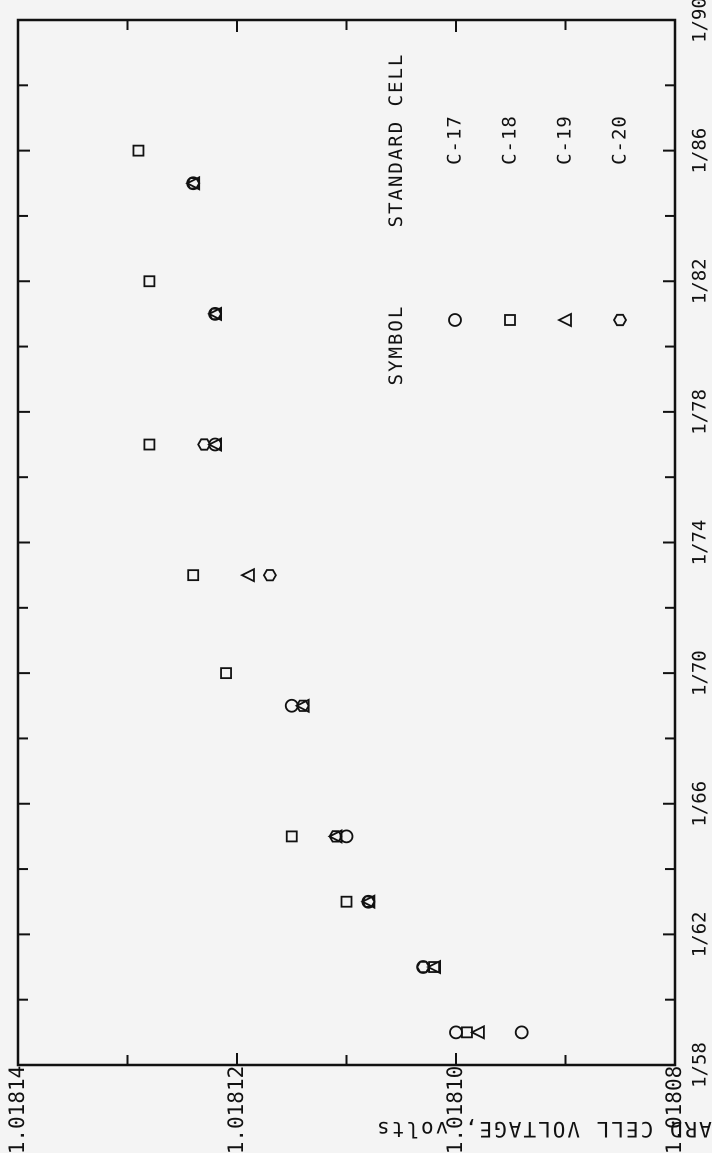 This screenshot has width=712, height=1153. Describe the element at coordinates (700, 804) in the screenshot. I see `x-tick-label: 1/66` at that location.